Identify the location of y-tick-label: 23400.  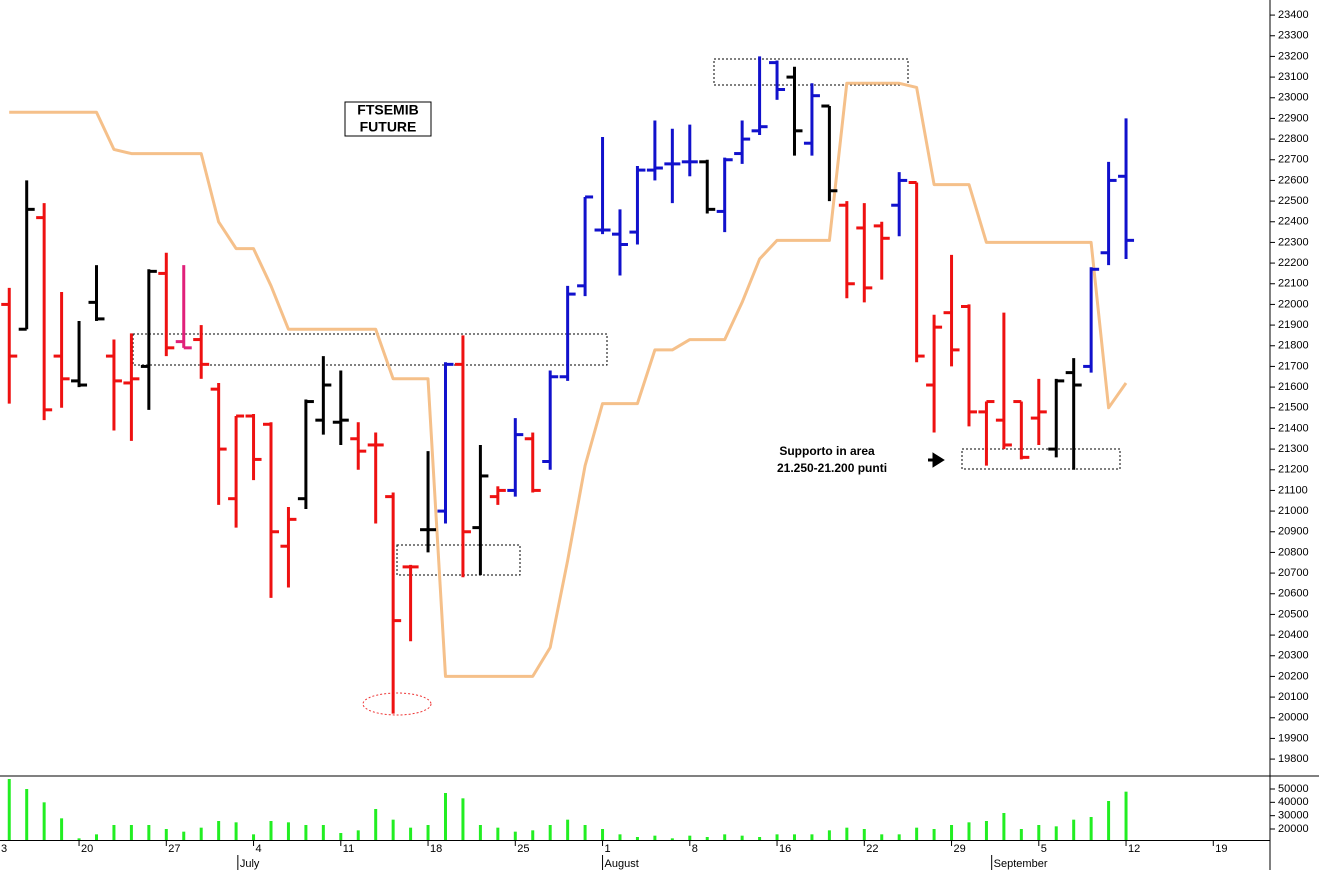
(1293, 15).